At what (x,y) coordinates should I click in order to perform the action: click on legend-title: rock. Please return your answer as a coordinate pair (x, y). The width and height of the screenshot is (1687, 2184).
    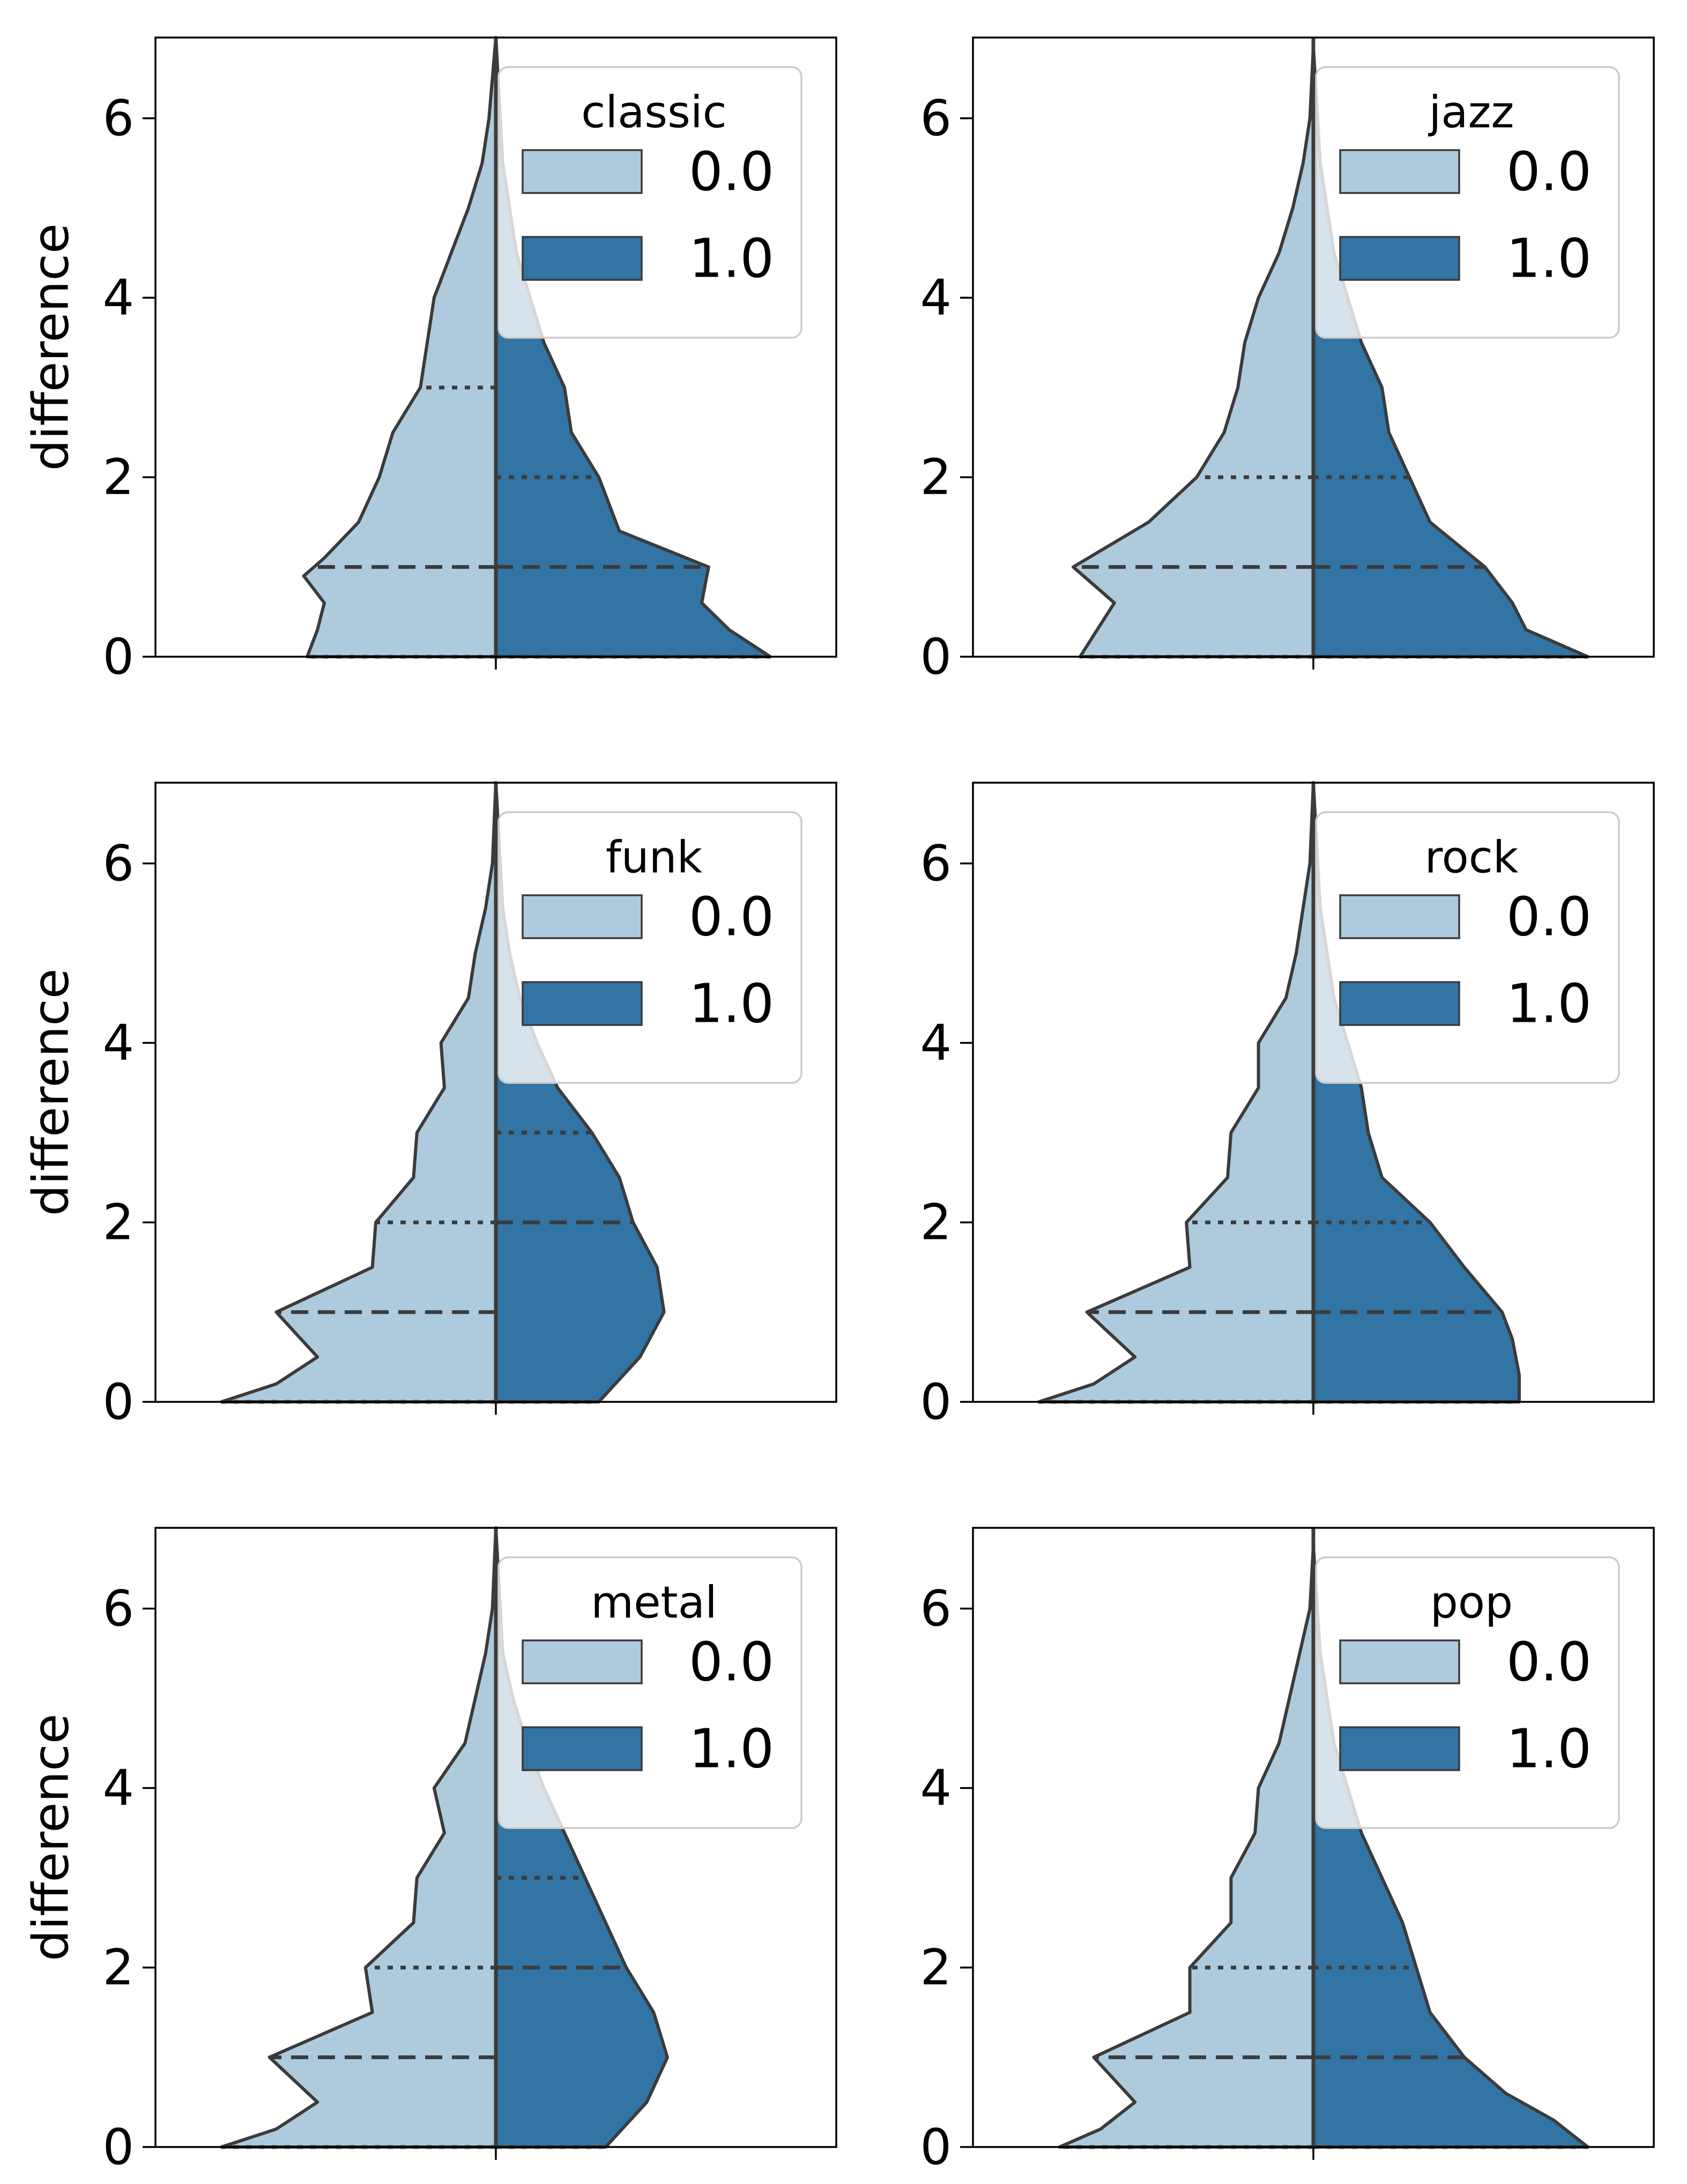
    Looking at the image, I should click on (1472, 858).